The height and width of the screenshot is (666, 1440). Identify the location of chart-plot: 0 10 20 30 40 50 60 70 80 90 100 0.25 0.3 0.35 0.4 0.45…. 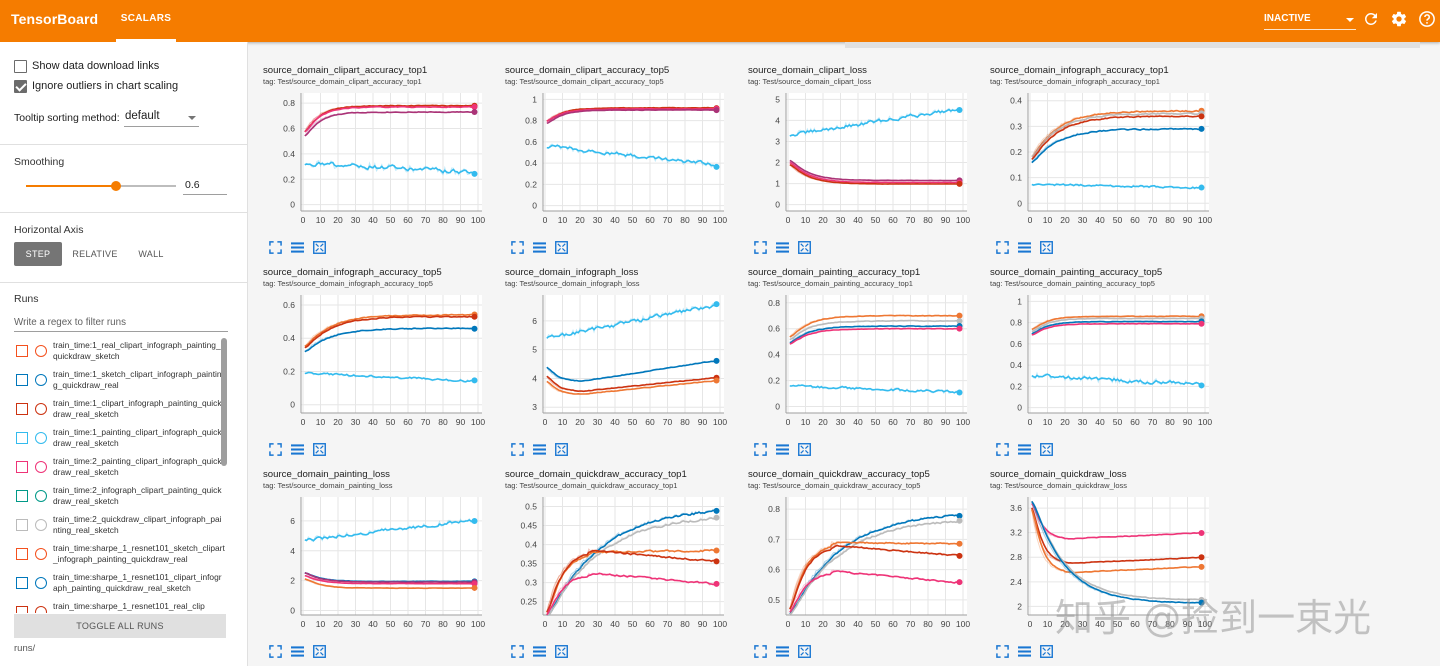
(616, 563).